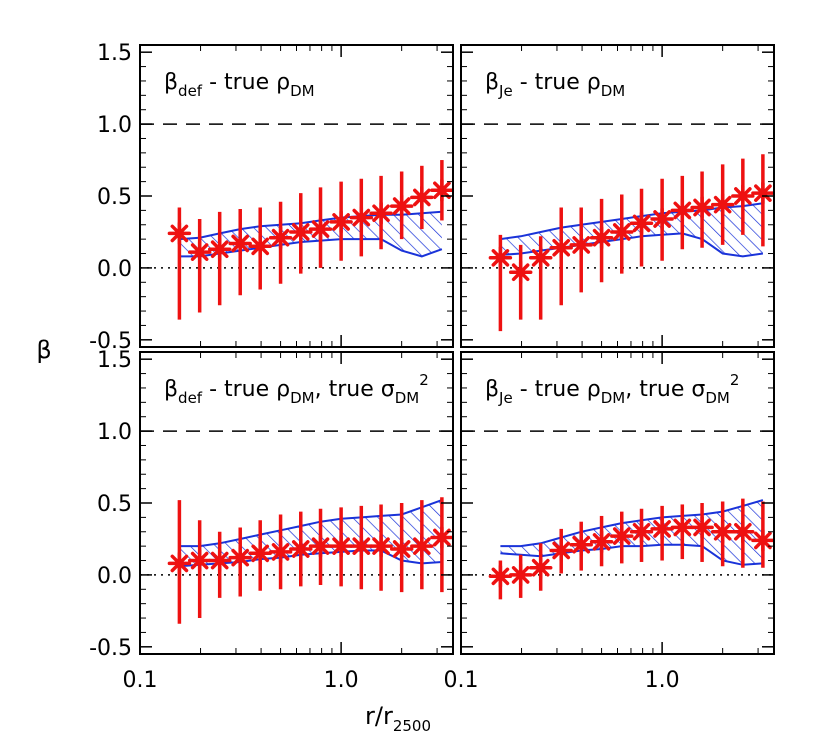 The width and height of the screenshot is (830, 747). I want to click on panel-title: βJe - true ρDM, true σDM2, so click(612, 389).